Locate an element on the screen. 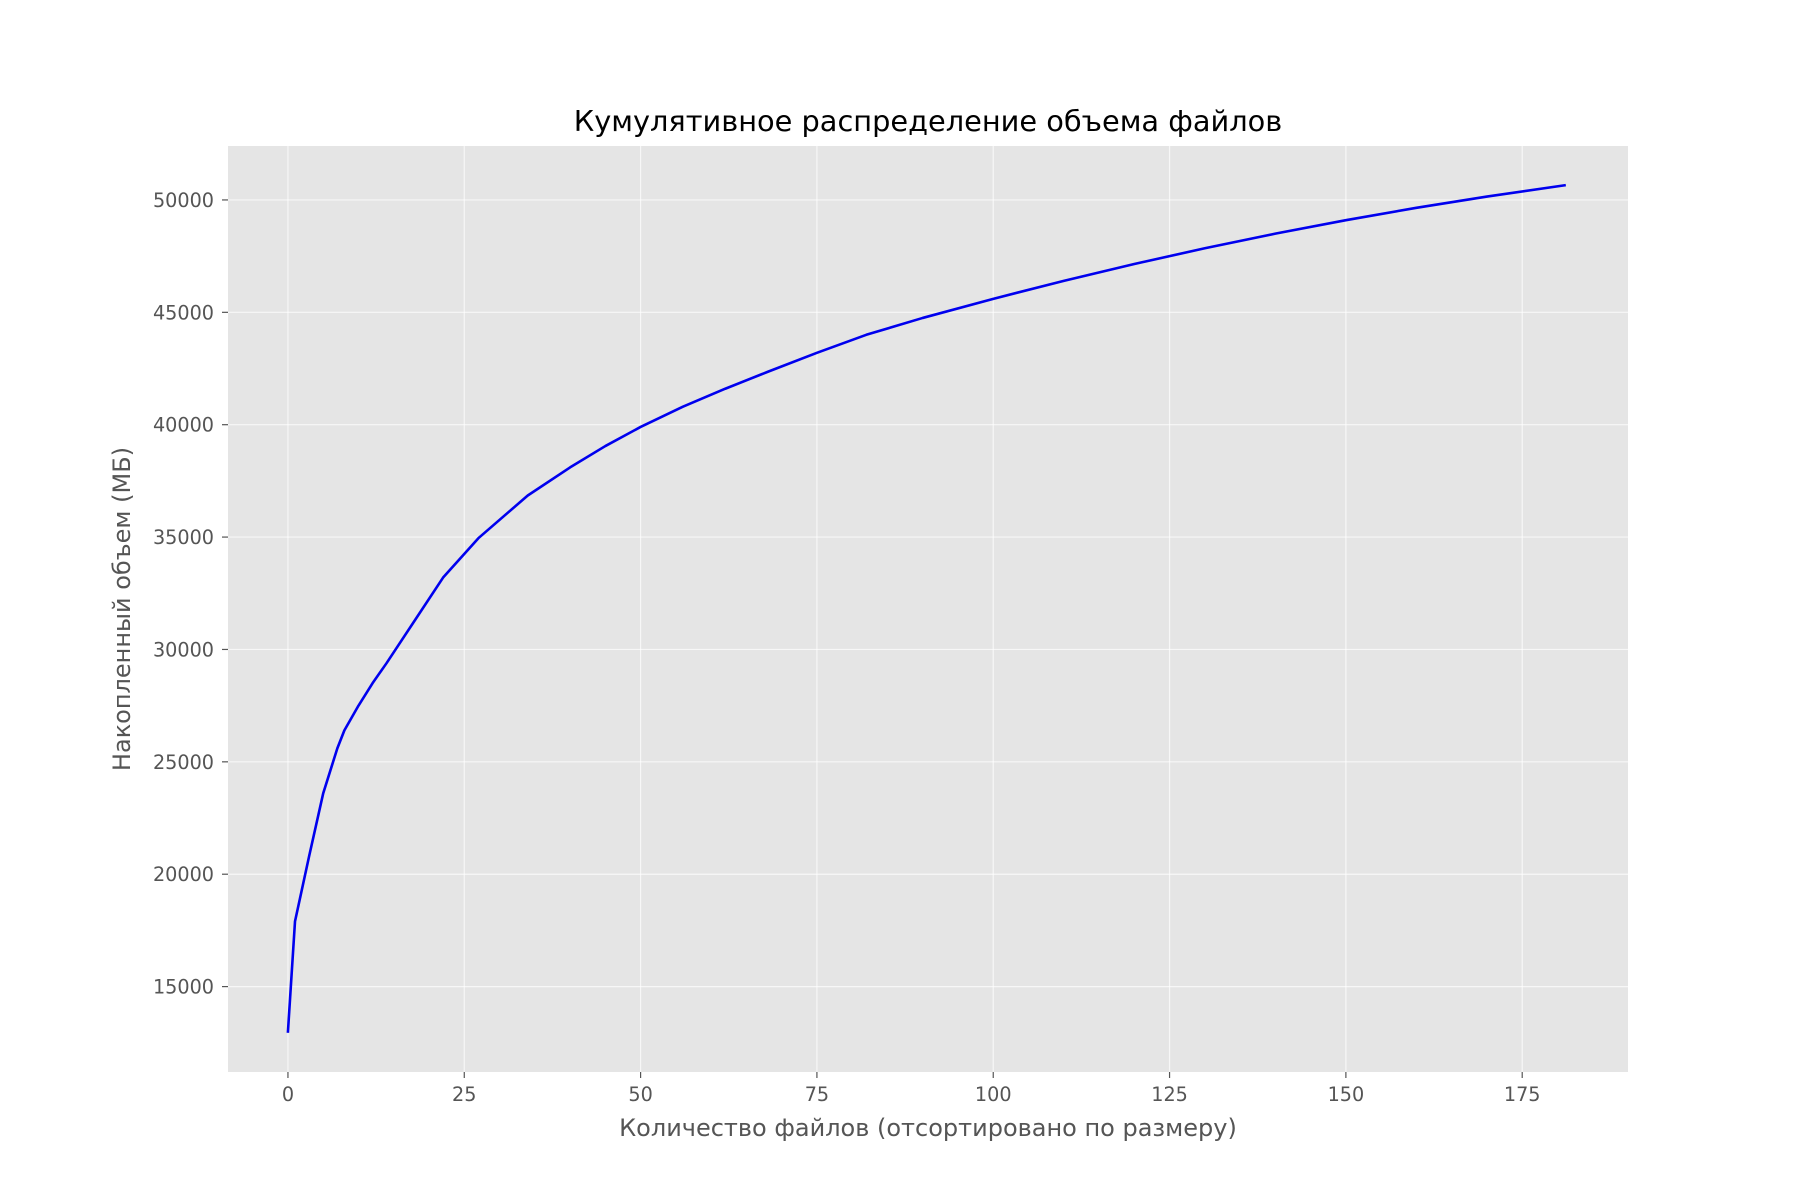  x-tick-label: 125 is located at coordinates (1169, 1094).